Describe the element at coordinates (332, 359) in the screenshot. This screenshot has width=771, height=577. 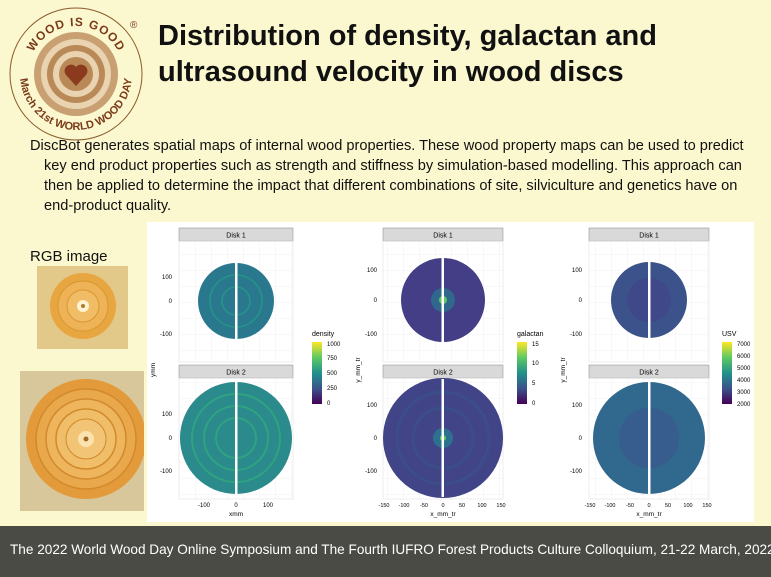
I see `tick-label: 750` at that location.